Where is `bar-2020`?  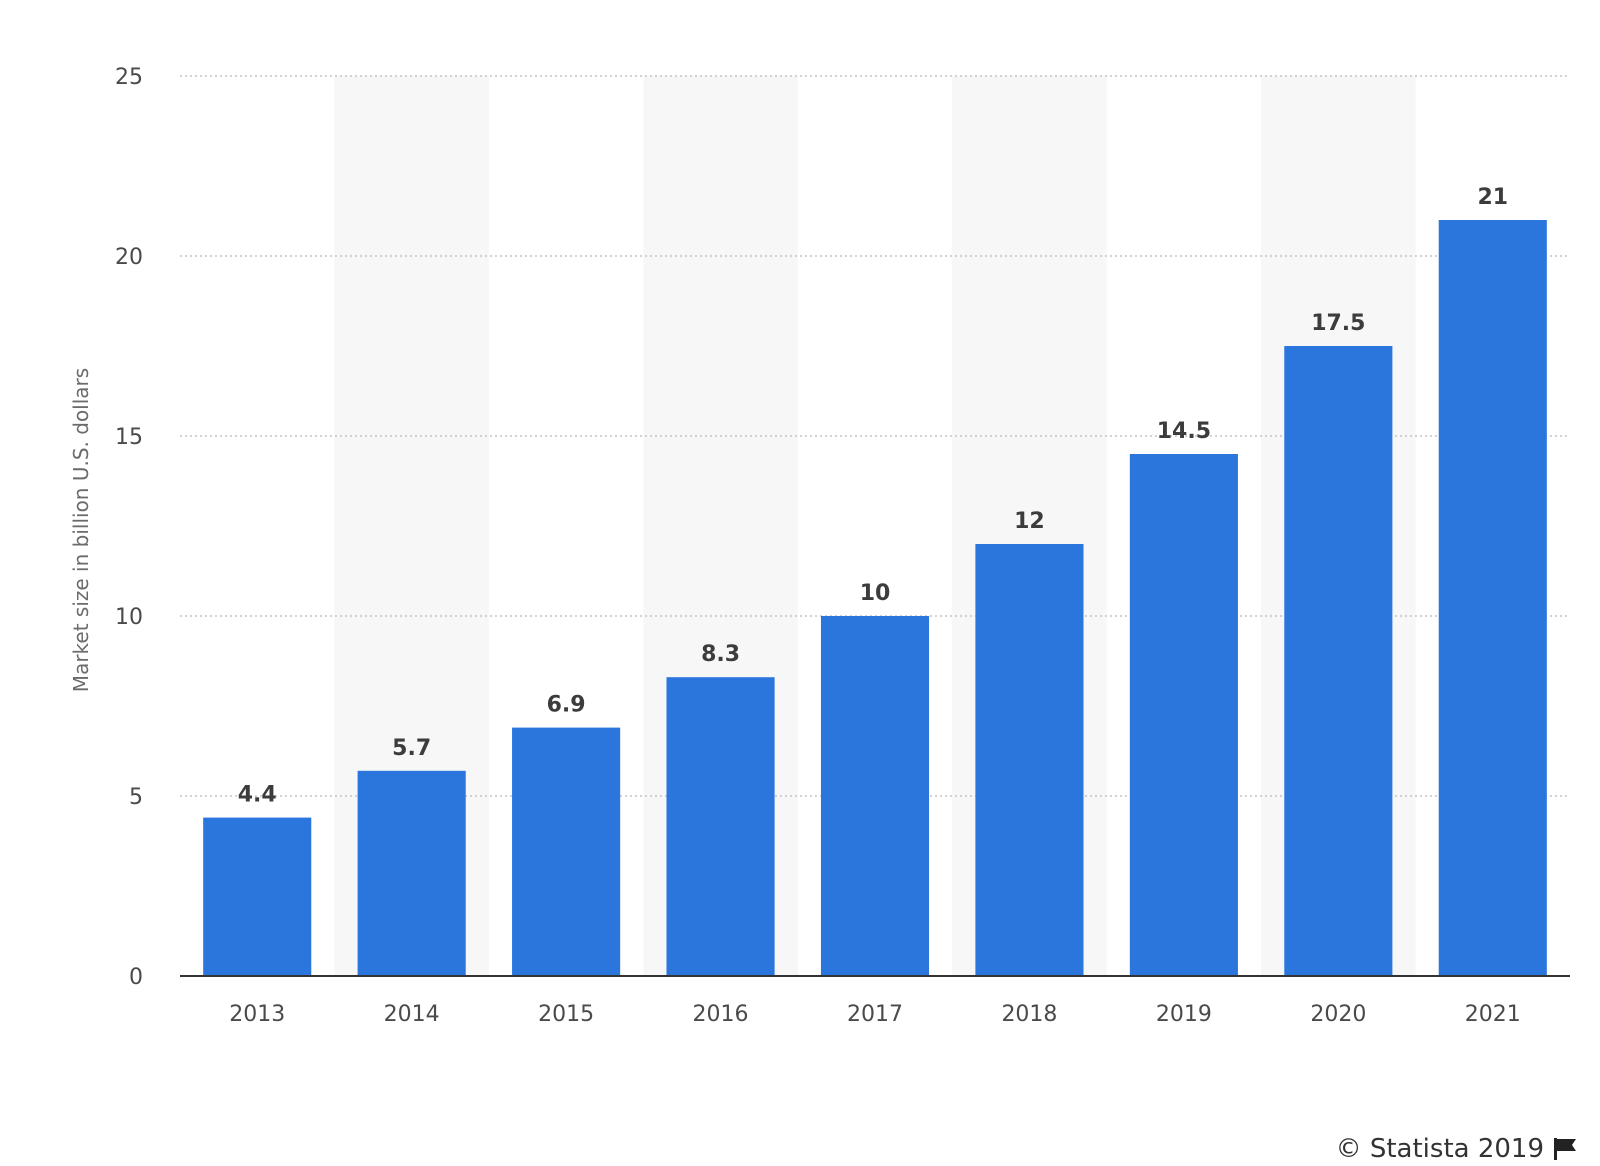 bar-2020 is located at coordinates (1338, 661).